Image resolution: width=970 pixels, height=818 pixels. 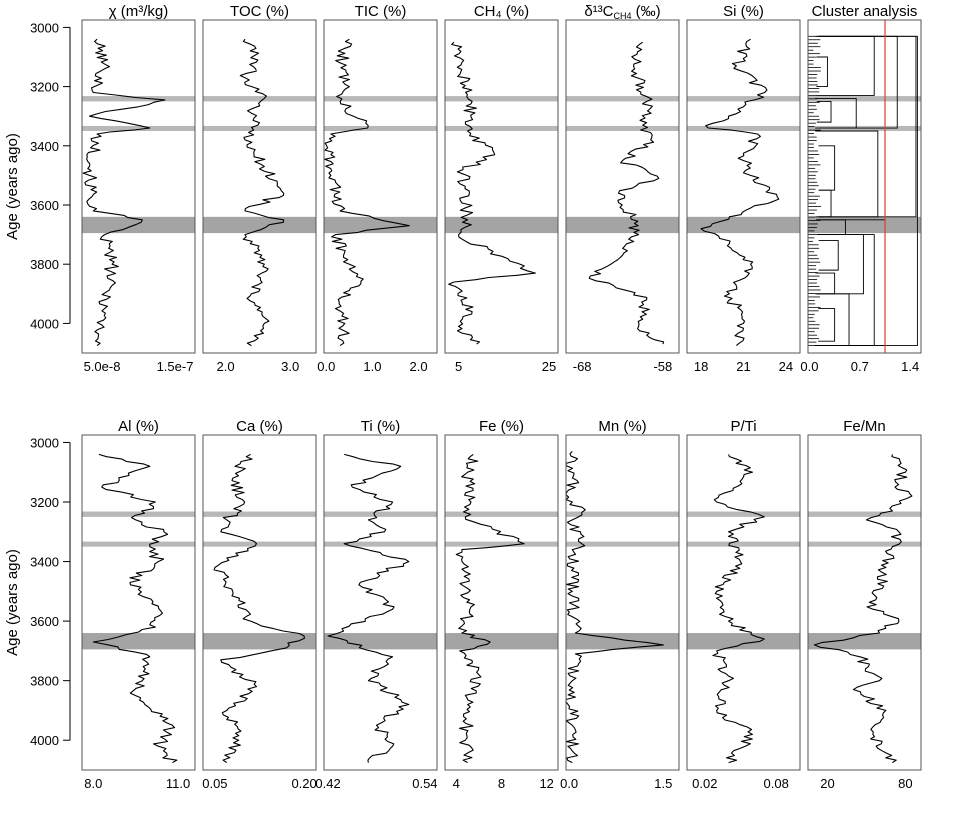 I want to click on panel-4: CH₄ (%) 5 25, so click(x=501, y=188).